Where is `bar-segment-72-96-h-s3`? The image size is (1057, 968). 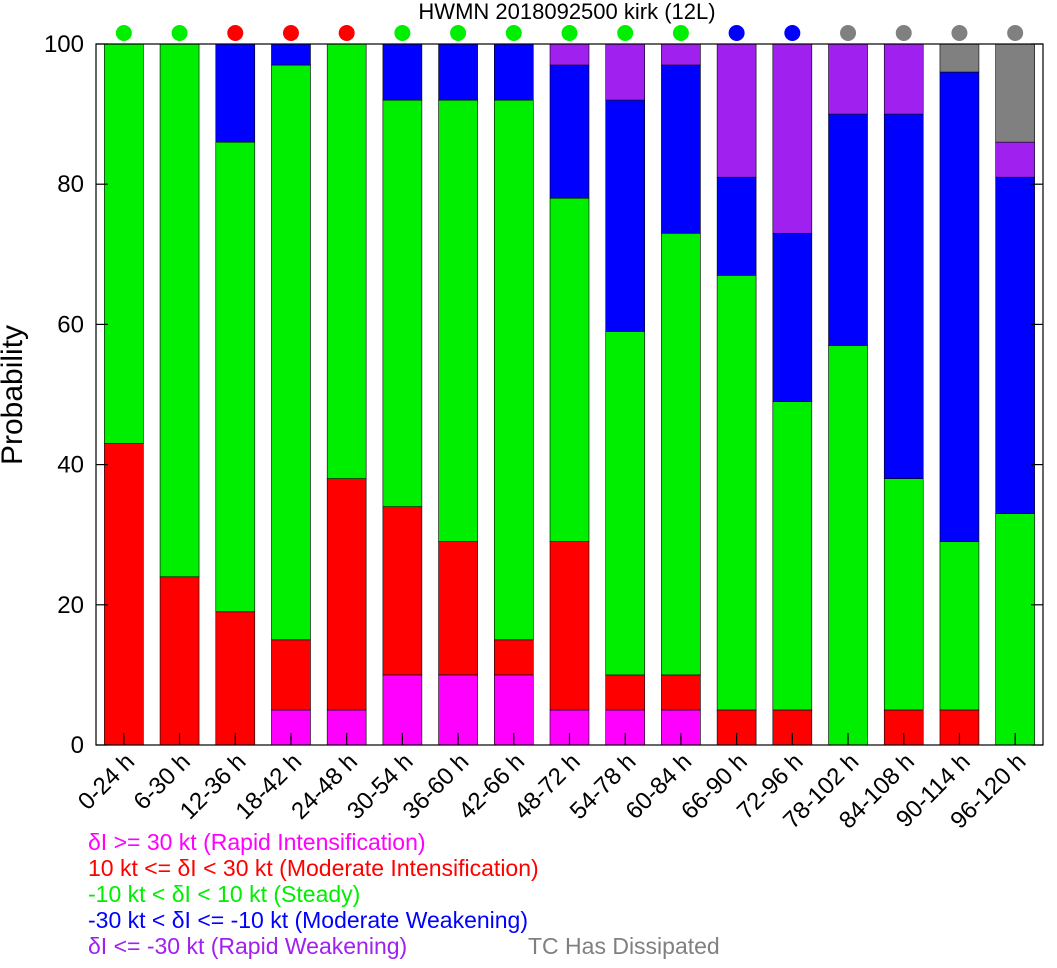 bar-segment-72-96-h-s3 is located at coordinates (792, 317).